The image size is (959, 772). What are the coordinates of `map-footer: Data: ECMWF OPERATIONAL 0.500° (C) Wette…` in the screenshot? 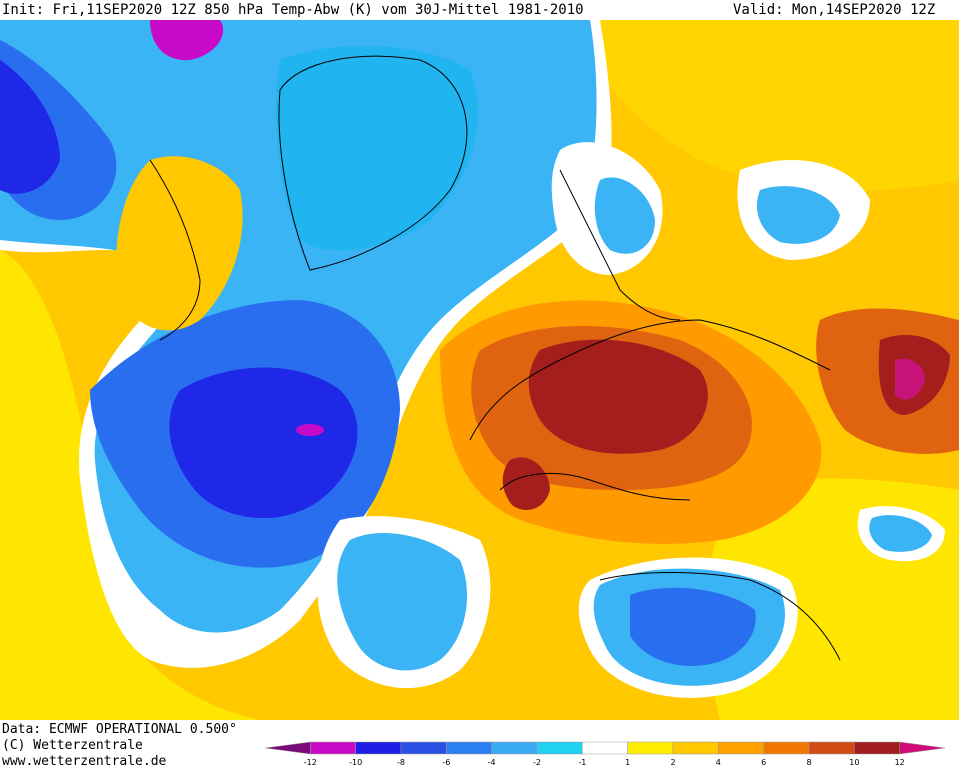 It's located at (479, 745).